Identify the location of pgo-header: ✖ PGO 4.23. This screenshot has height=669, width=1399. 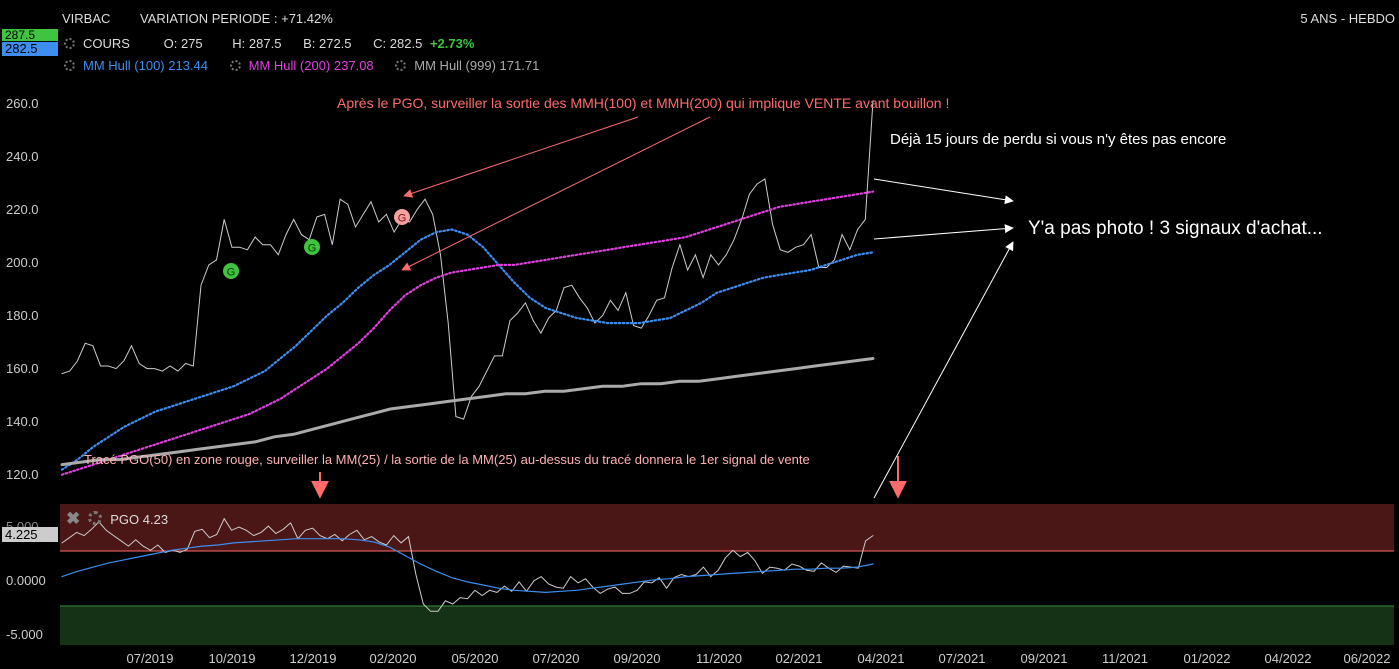
(117, 519).